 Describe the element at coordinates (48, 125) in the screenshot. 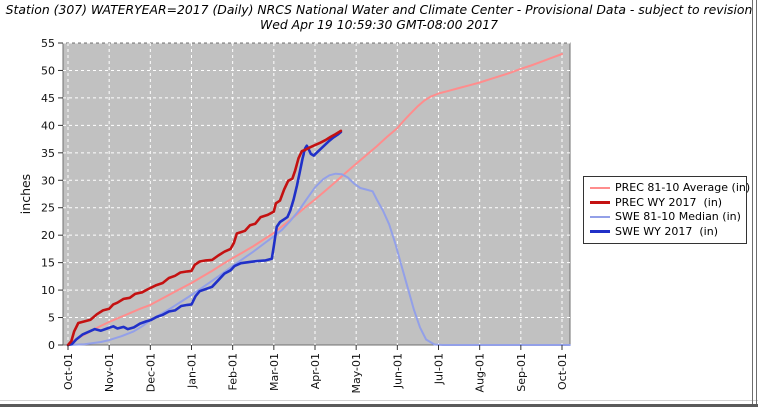

I see `y-tick-label: 40` at that location.